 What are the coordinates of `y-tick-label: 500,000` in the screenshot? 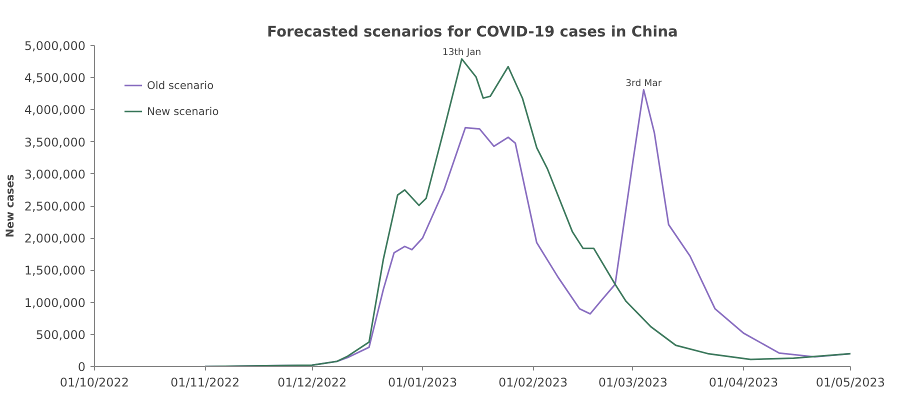 It's located at (61, 335).